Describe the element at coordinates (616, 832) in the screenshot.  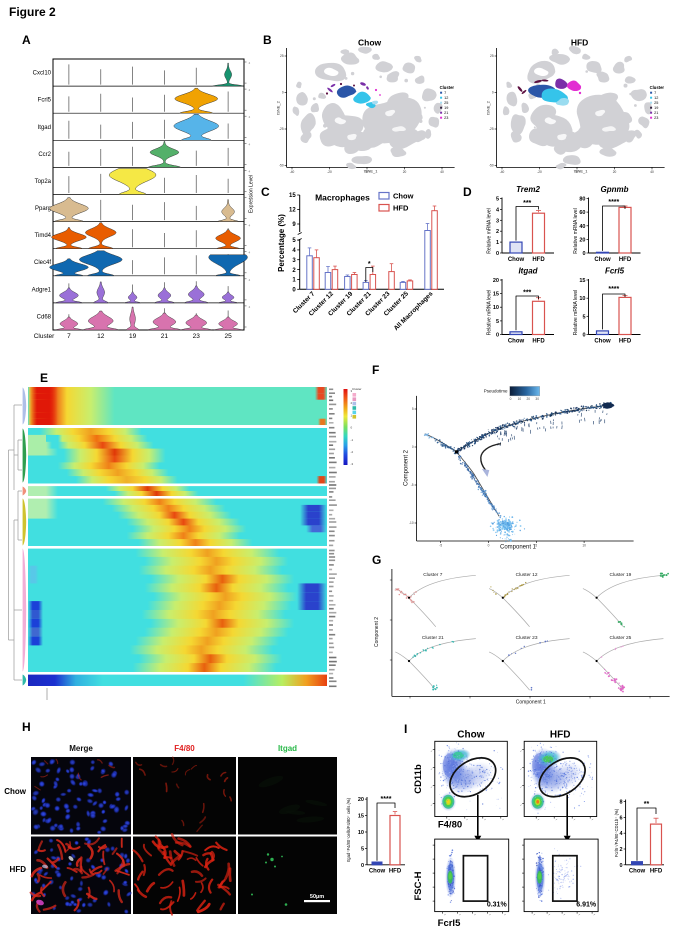
I see `svg-text: Fcrl5⁺/F4/80⁺CD11b⁺ (%)` at that location.